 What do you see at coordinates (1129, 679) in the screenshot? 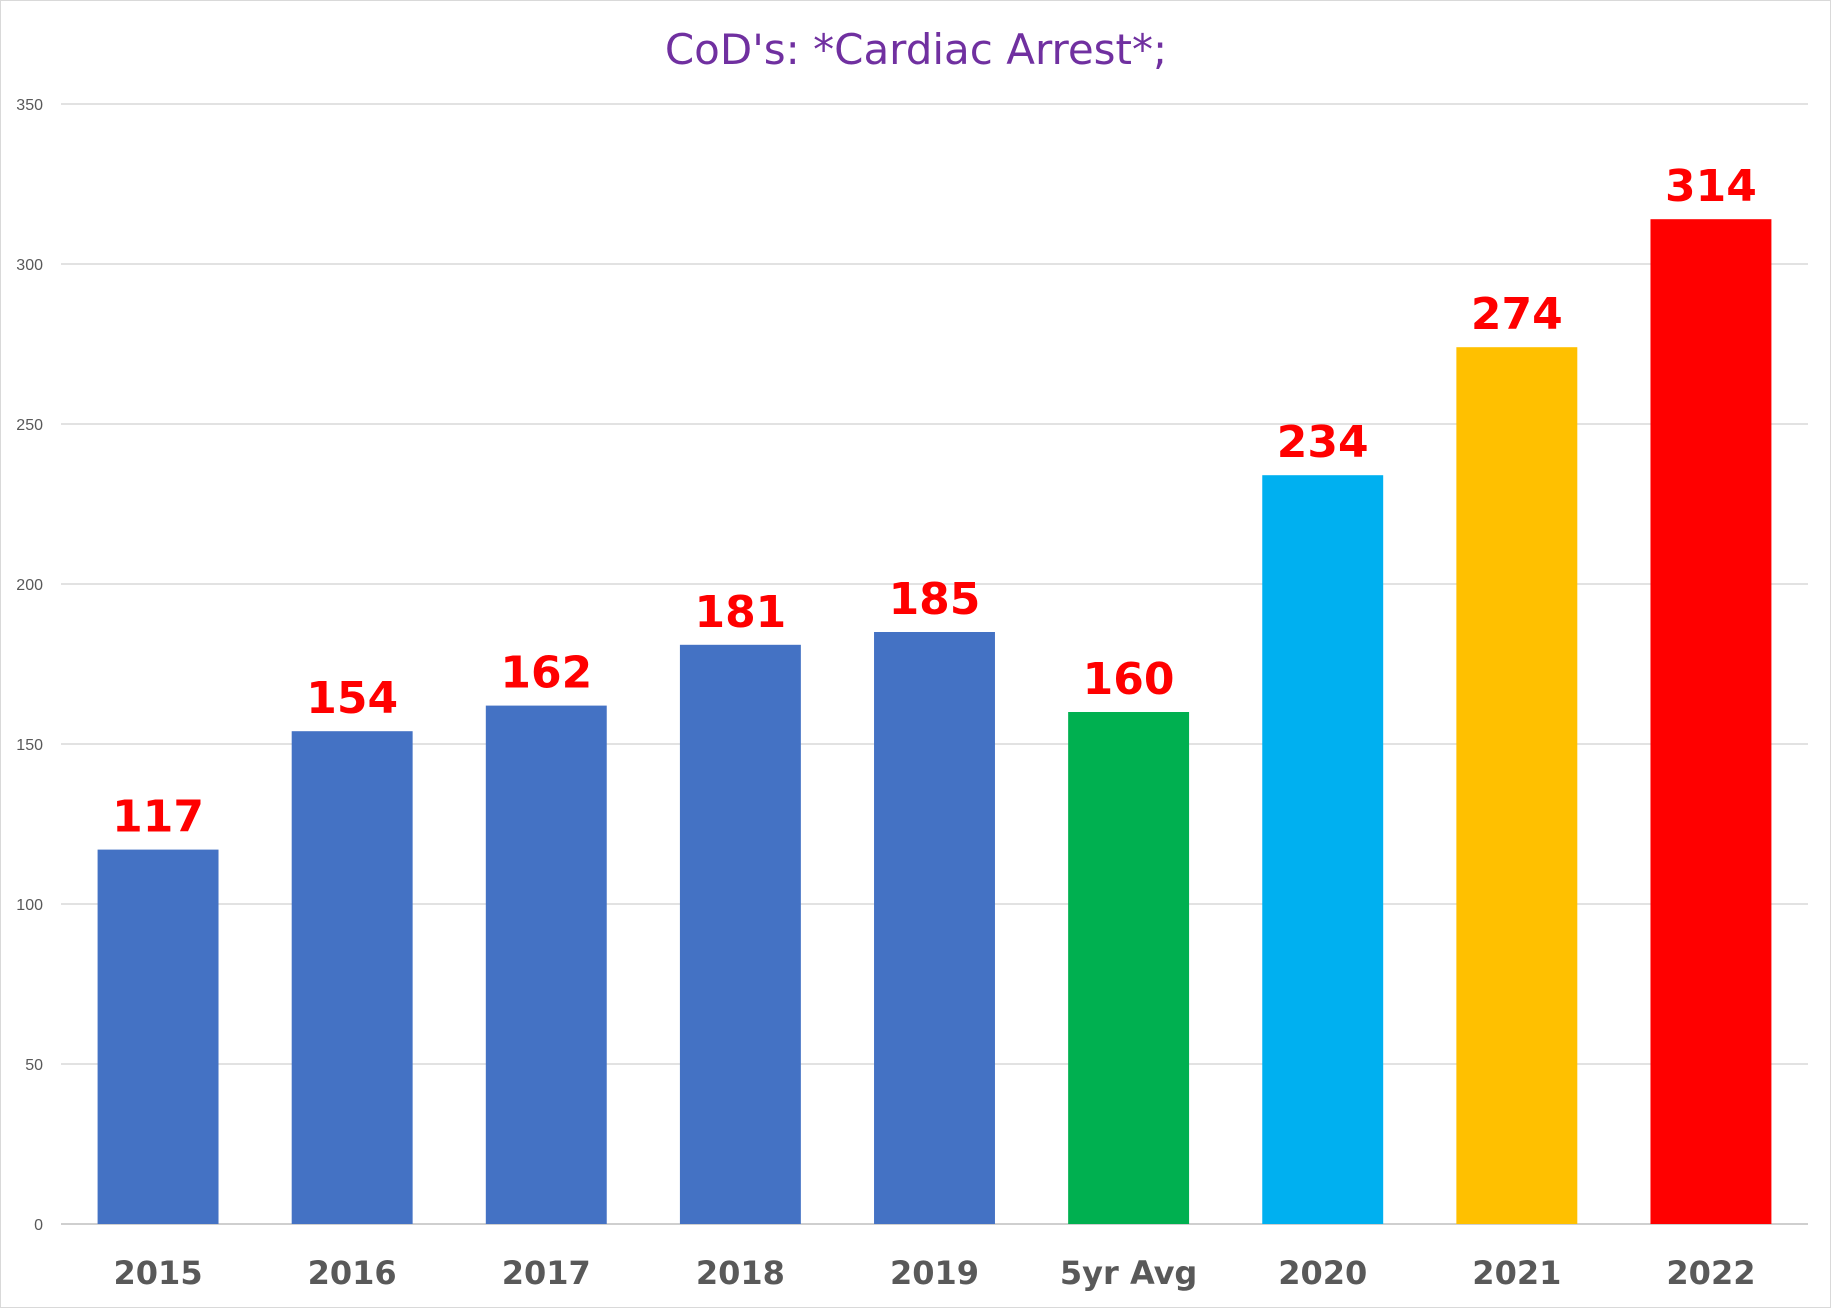
I see `data-label: 160` at bounding box center [1129, 679].